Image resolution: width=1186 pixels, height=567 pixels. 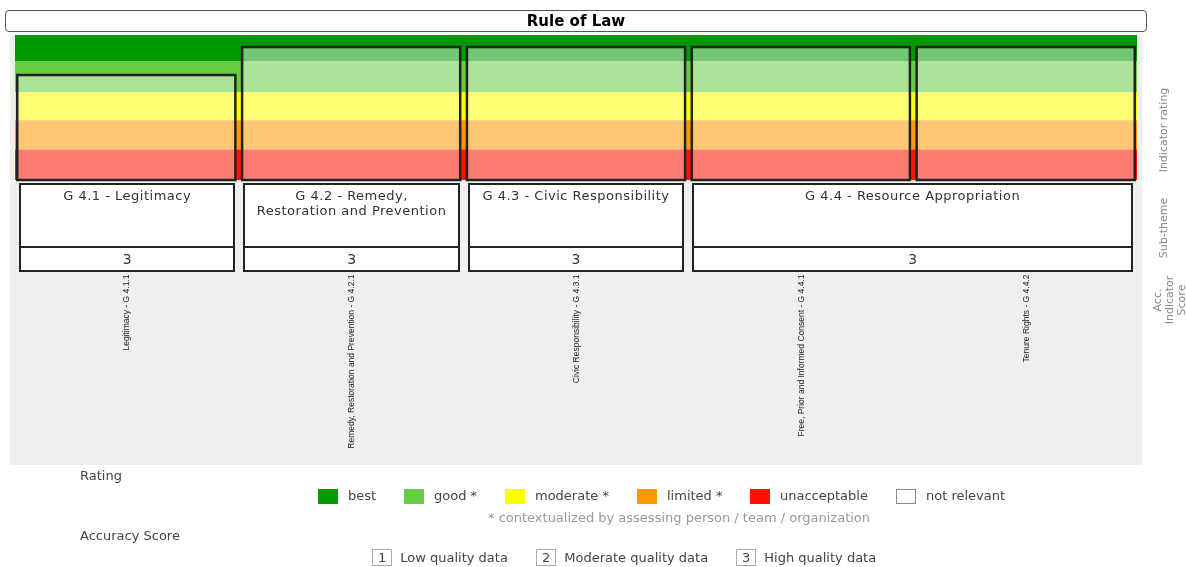 I want to click on text: Indicator rating, so click(x=1163, y=130).